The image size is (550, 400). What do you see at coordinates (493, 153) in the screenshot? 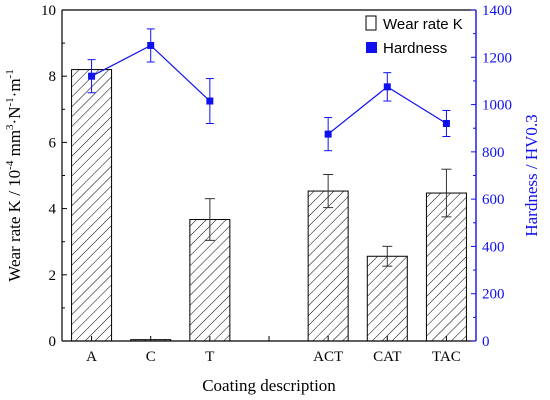
I see `y-right-tick-label: 800` at bounding box center [493, 153].